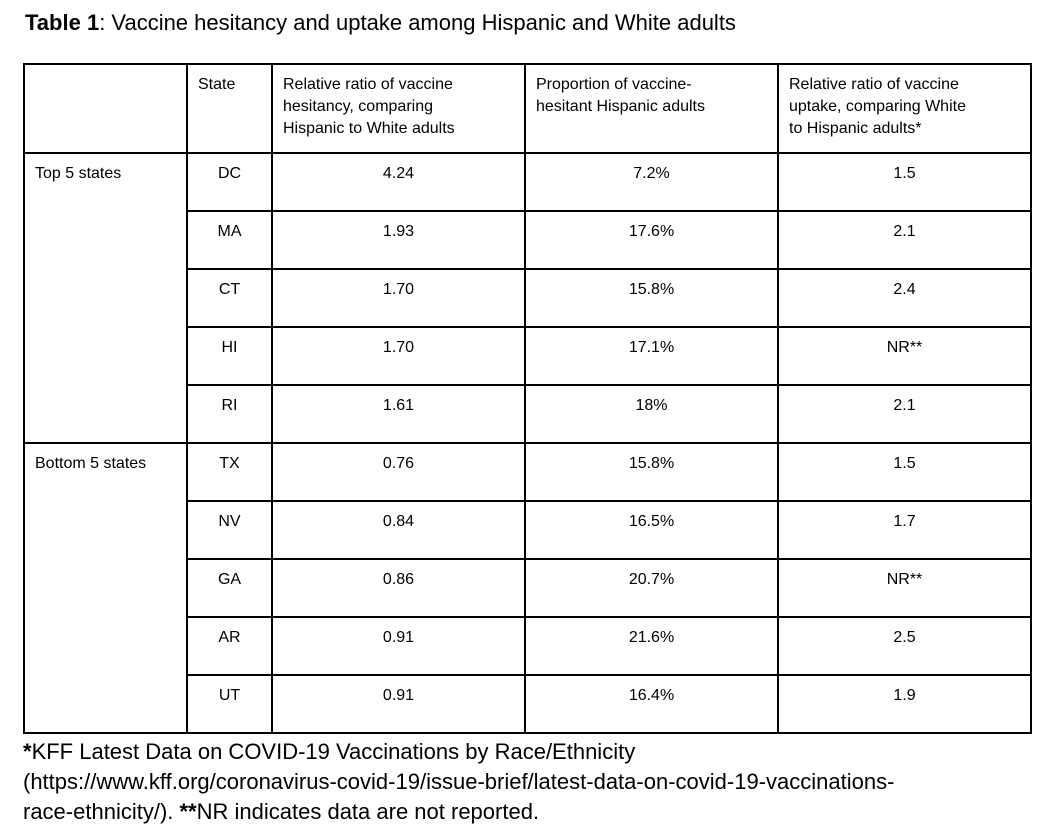 This screenshot has height=840, width=1064. What do you see at coordinates (368, 811) in the screenshot?
I see `footnote-nr-text: NR indicates data are not reported.` at bounding box center [368, 811].